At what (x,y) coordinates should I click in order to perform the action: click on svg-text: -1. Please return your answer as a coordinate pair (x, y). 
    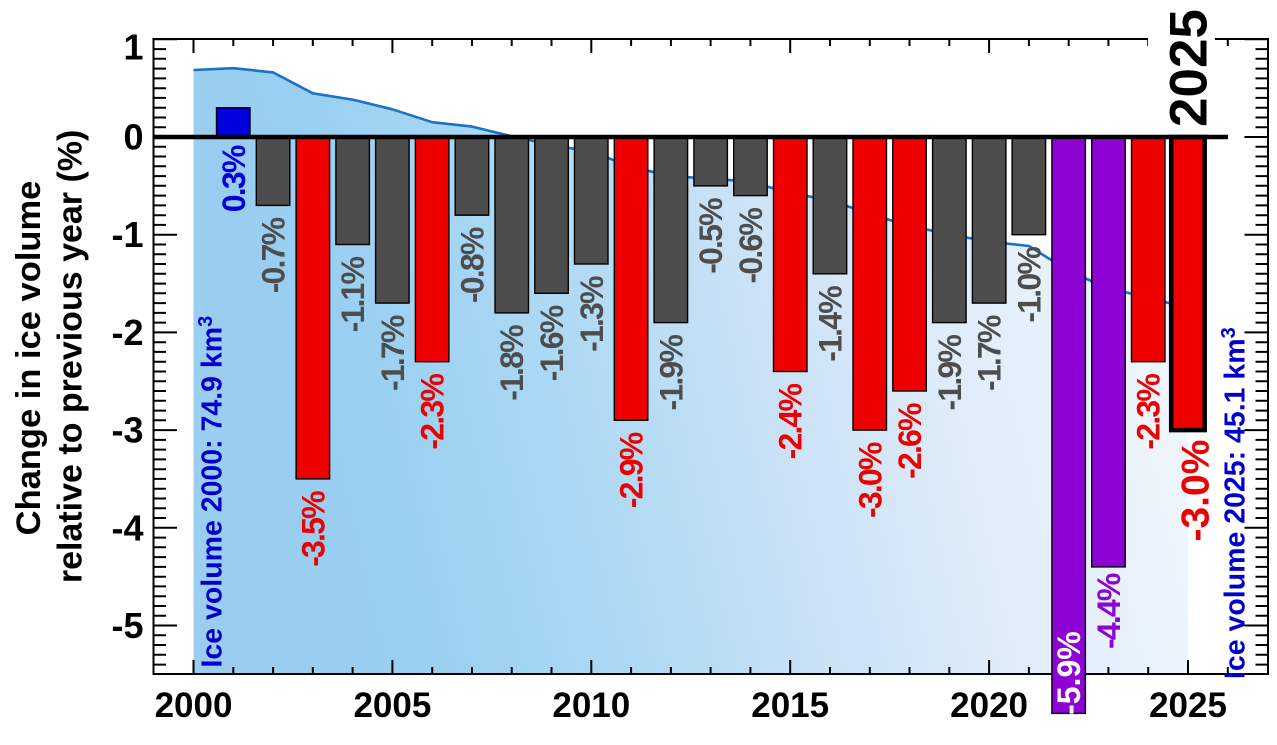
    Looking at the image, I should click on (127, 234).